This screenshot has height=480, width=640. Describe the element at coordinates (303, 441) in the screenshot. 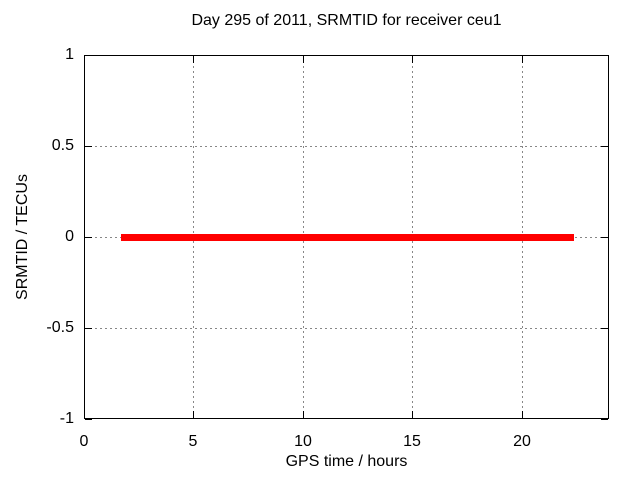

I see `x-tick-label: 10` at that location.